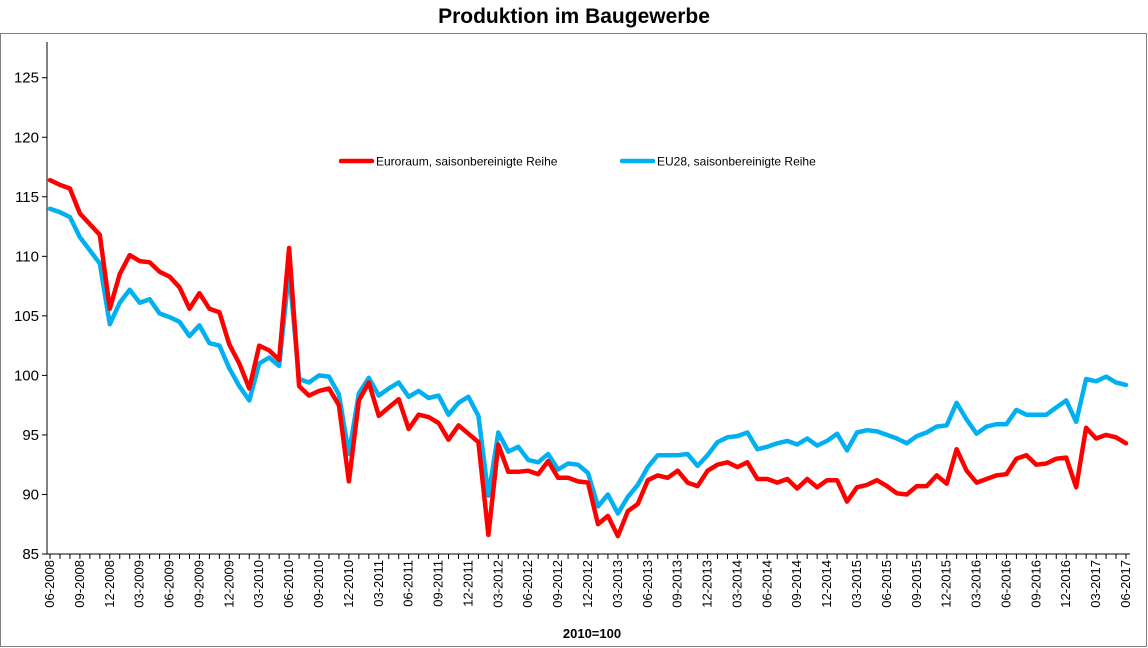 This screenshot has height=648, width=1148. What do you see at coordinates (198, 584) in the screenshot?
I see `x-tick-label: 09-2009` at bounding box center [198, 584].